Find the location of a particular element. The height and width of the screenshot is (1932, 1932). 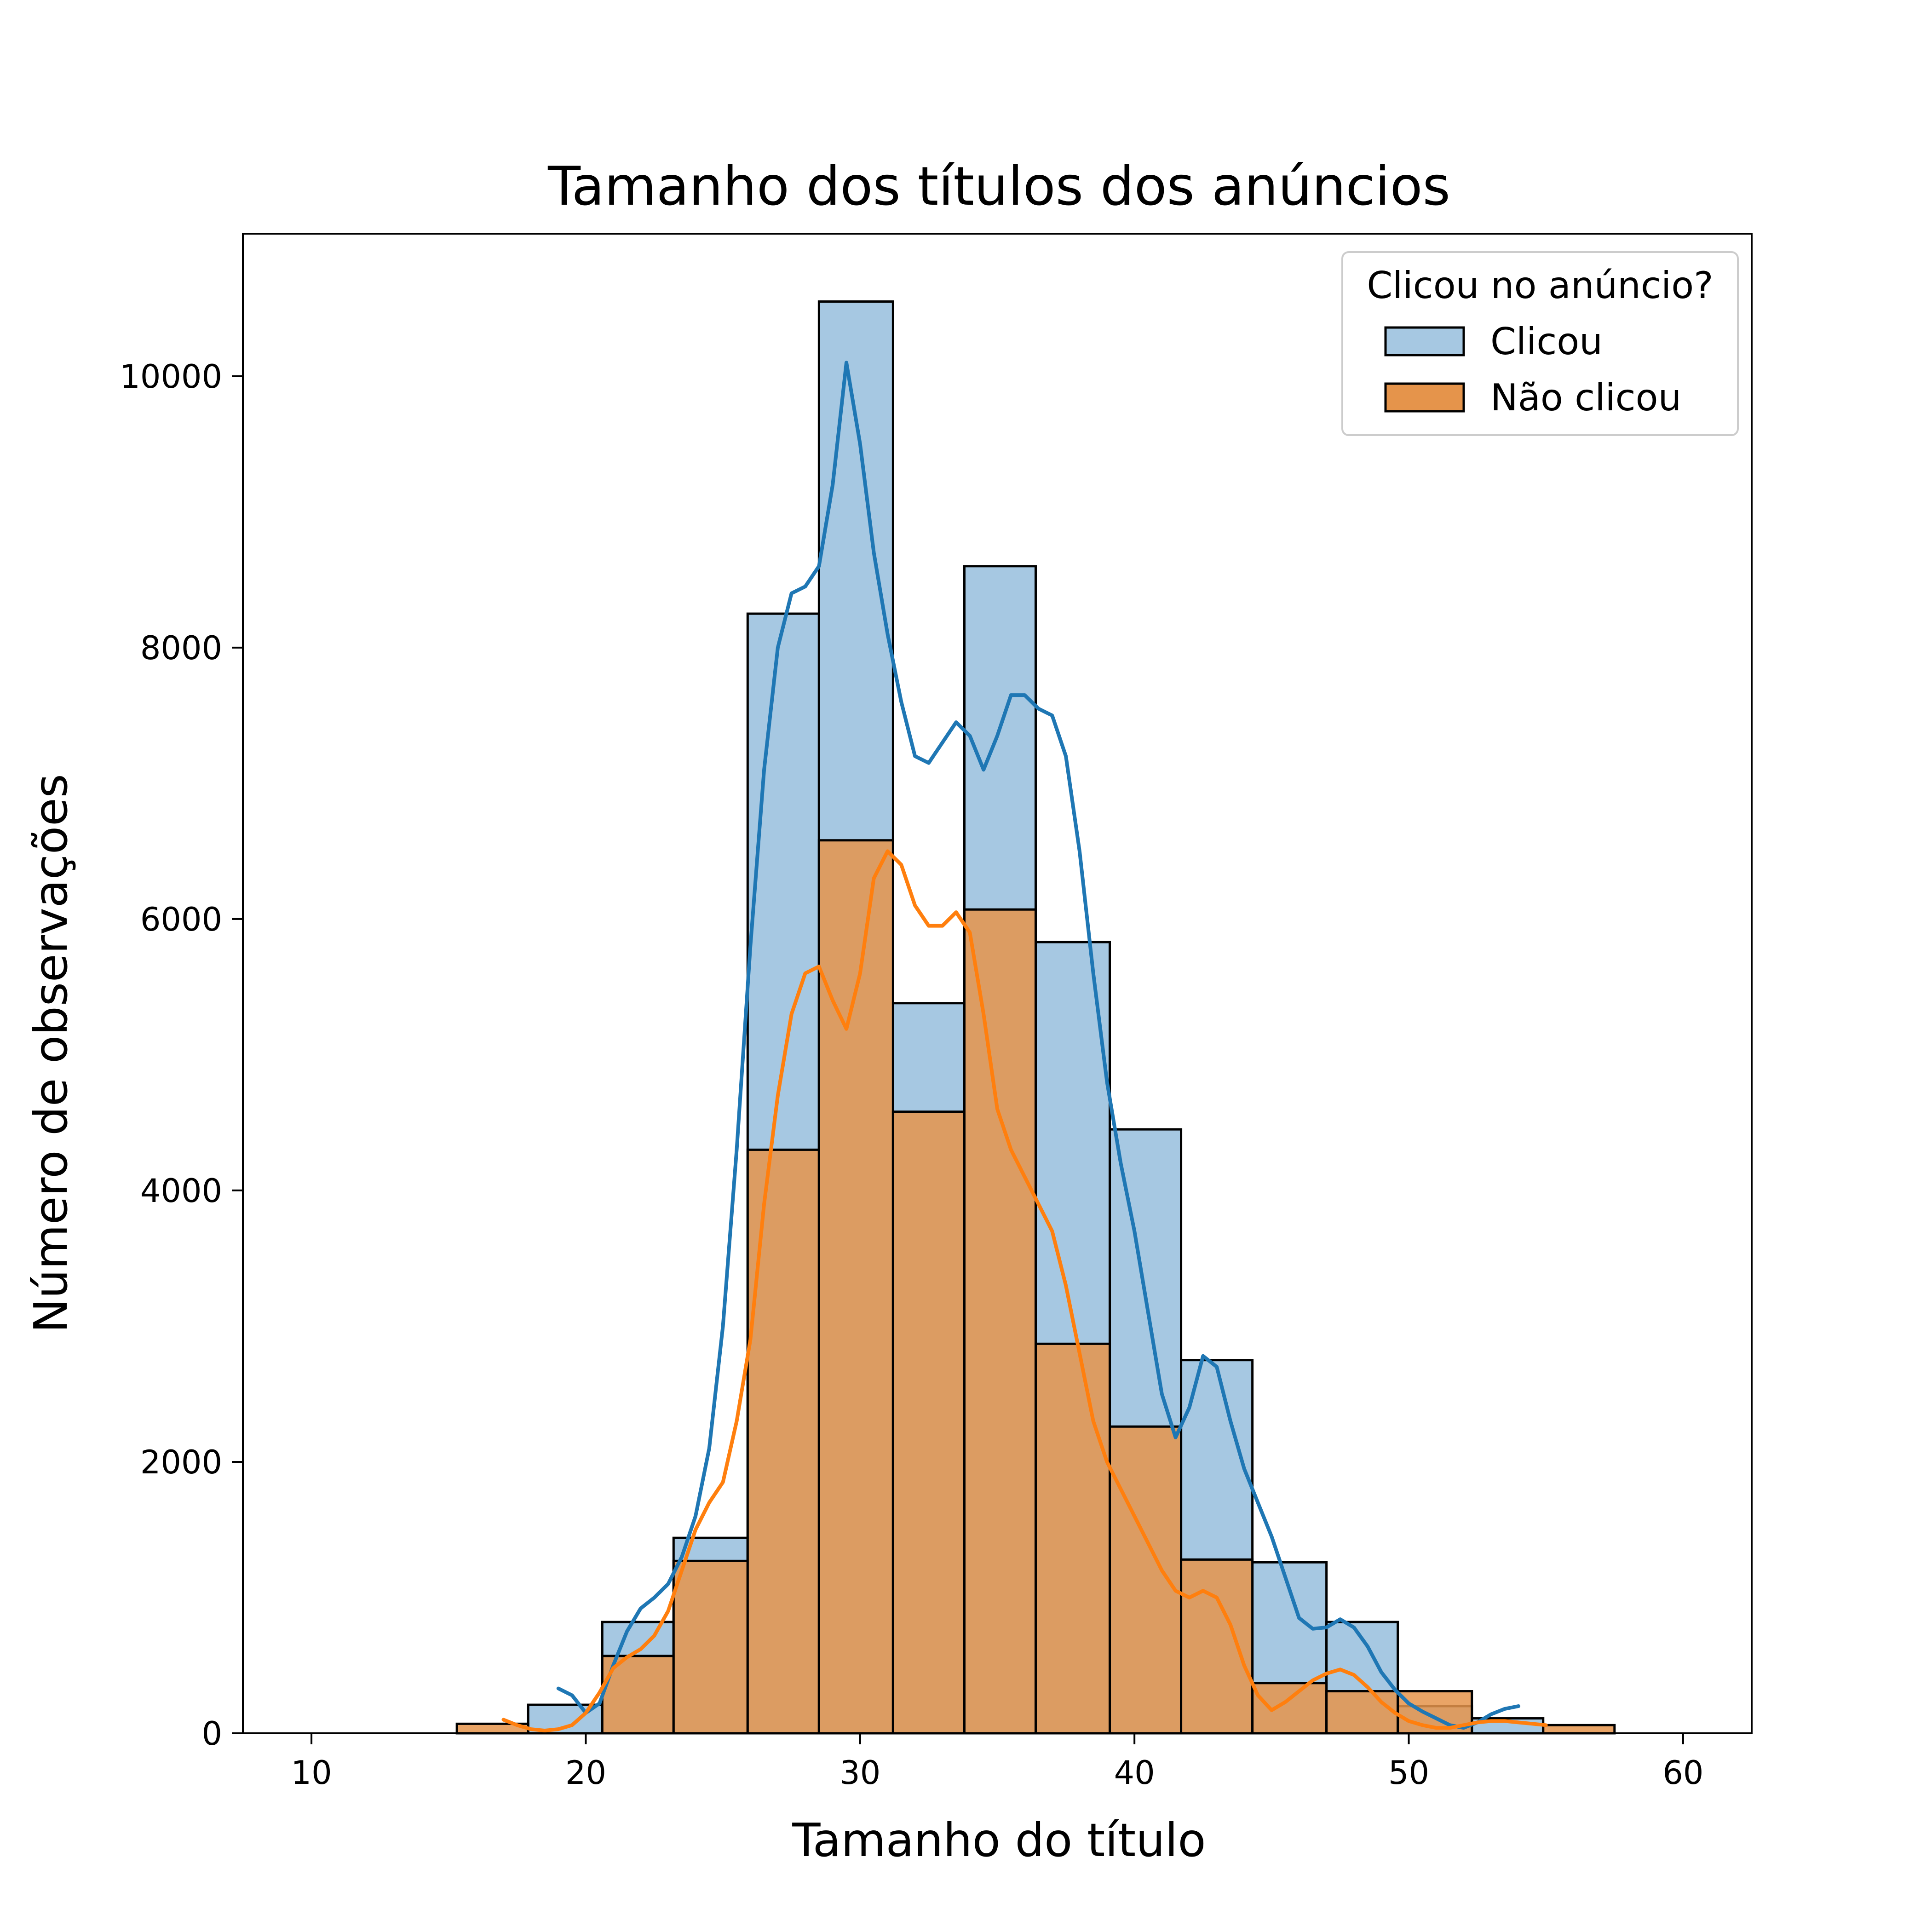

y-axis-label: Número de observações is located at coordinates (51, 1053).